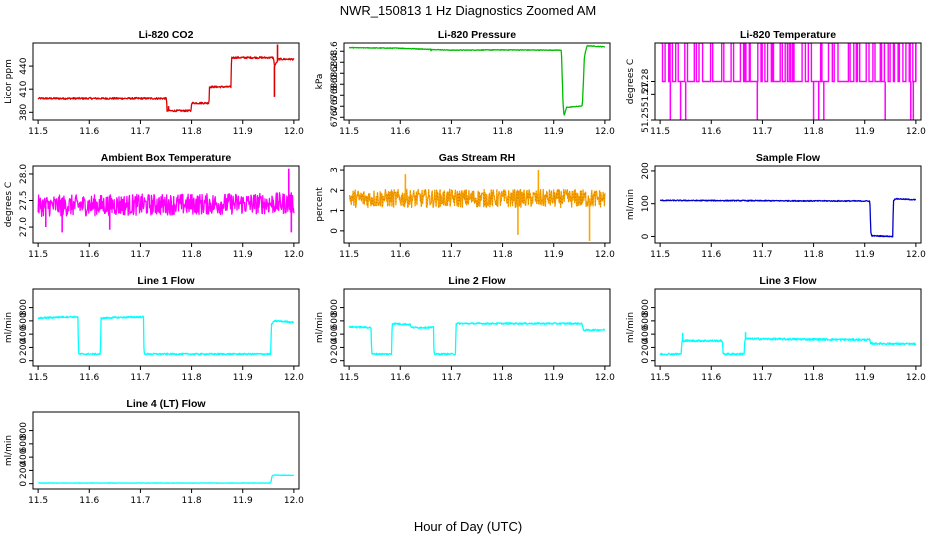 This screenshot has height=540, width=936. I want to click on figure-x-axis-label: Hour of Day (UTC), so click(468, 526).